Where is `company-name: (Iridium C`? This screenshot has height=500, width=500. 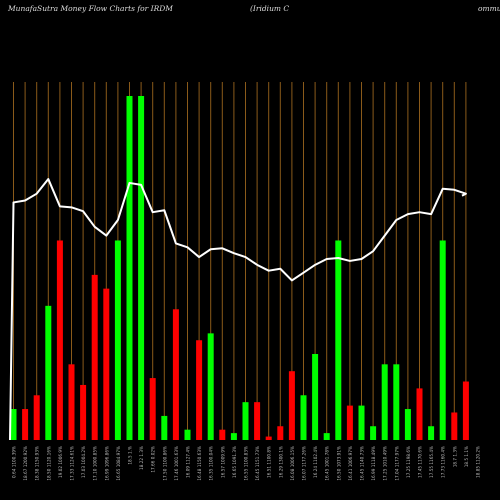 company-name: (Iridium C is located at coordinates (270, 8).